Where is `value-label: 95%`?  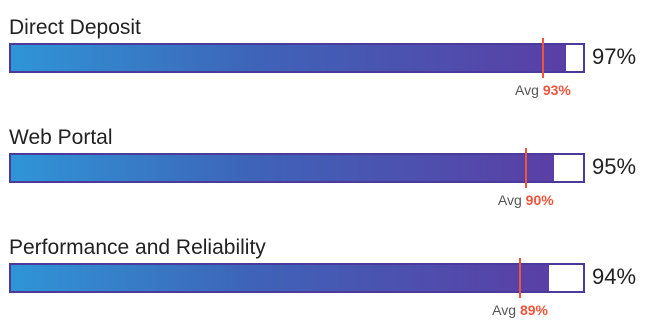 value-label: 95% is located at coordinates (614, 166).